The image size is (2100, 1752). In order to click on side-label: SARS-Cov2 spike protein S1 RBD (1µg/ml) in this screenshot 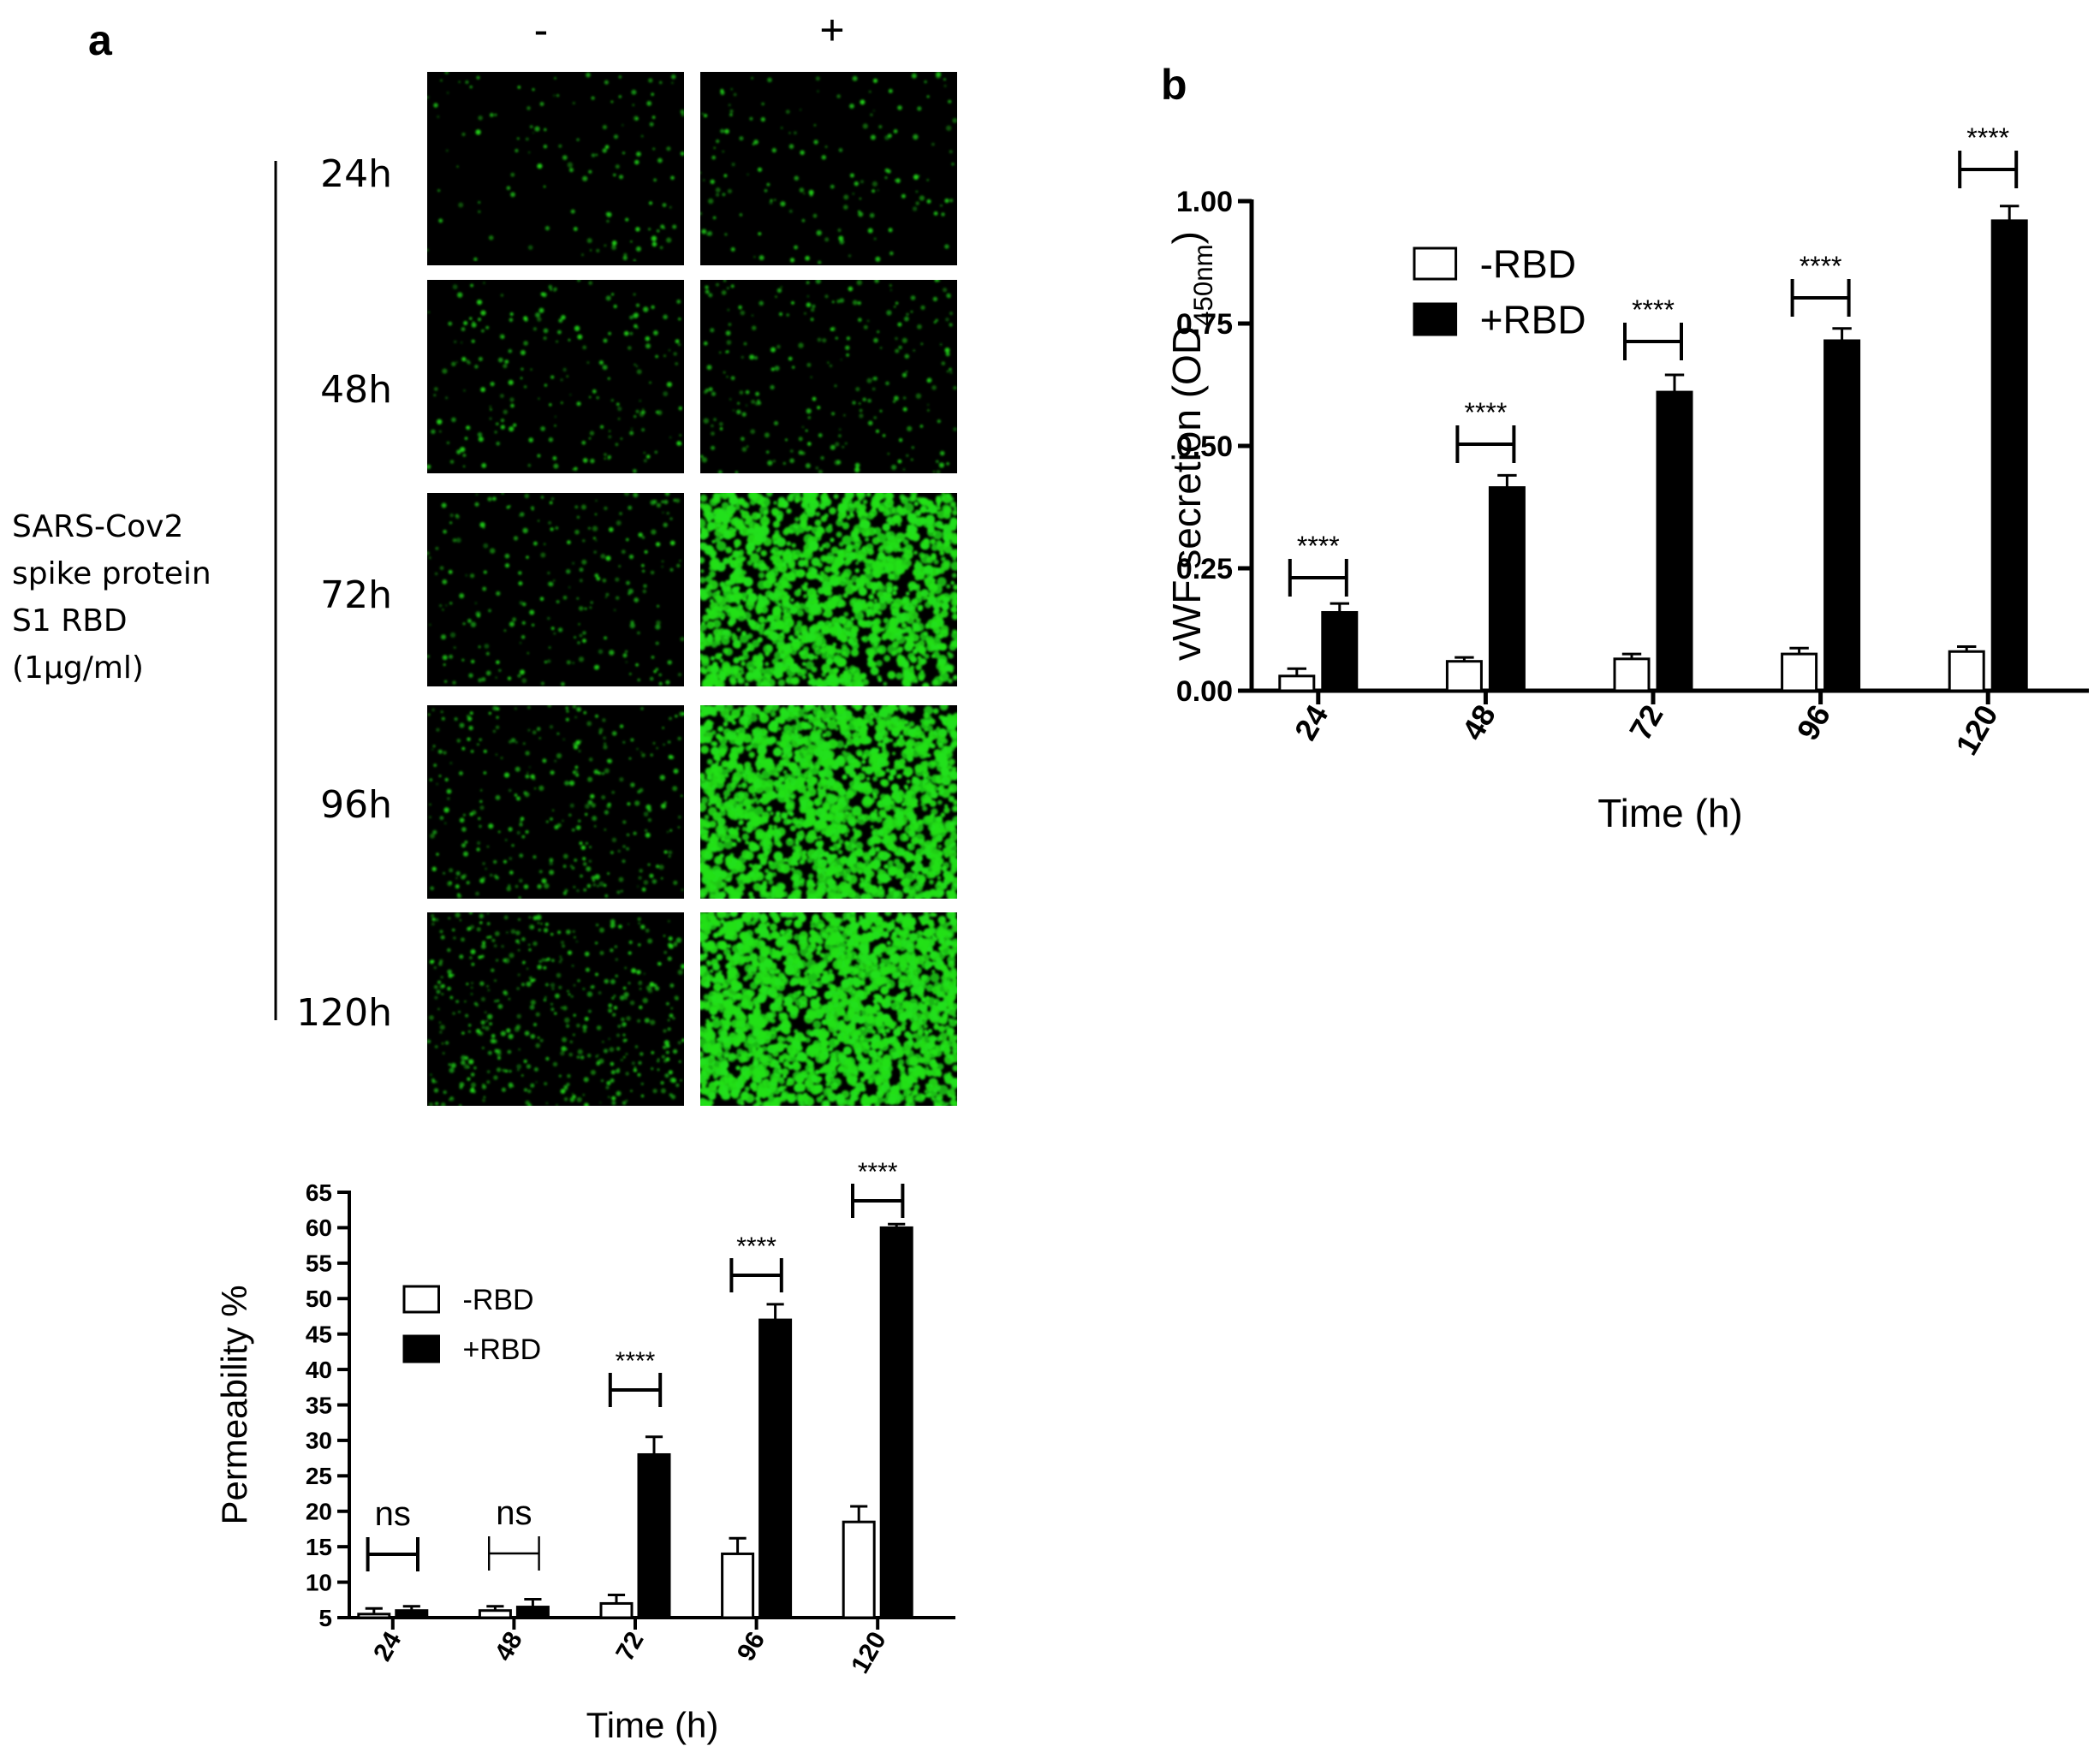, I will do `click(111, 597)`.